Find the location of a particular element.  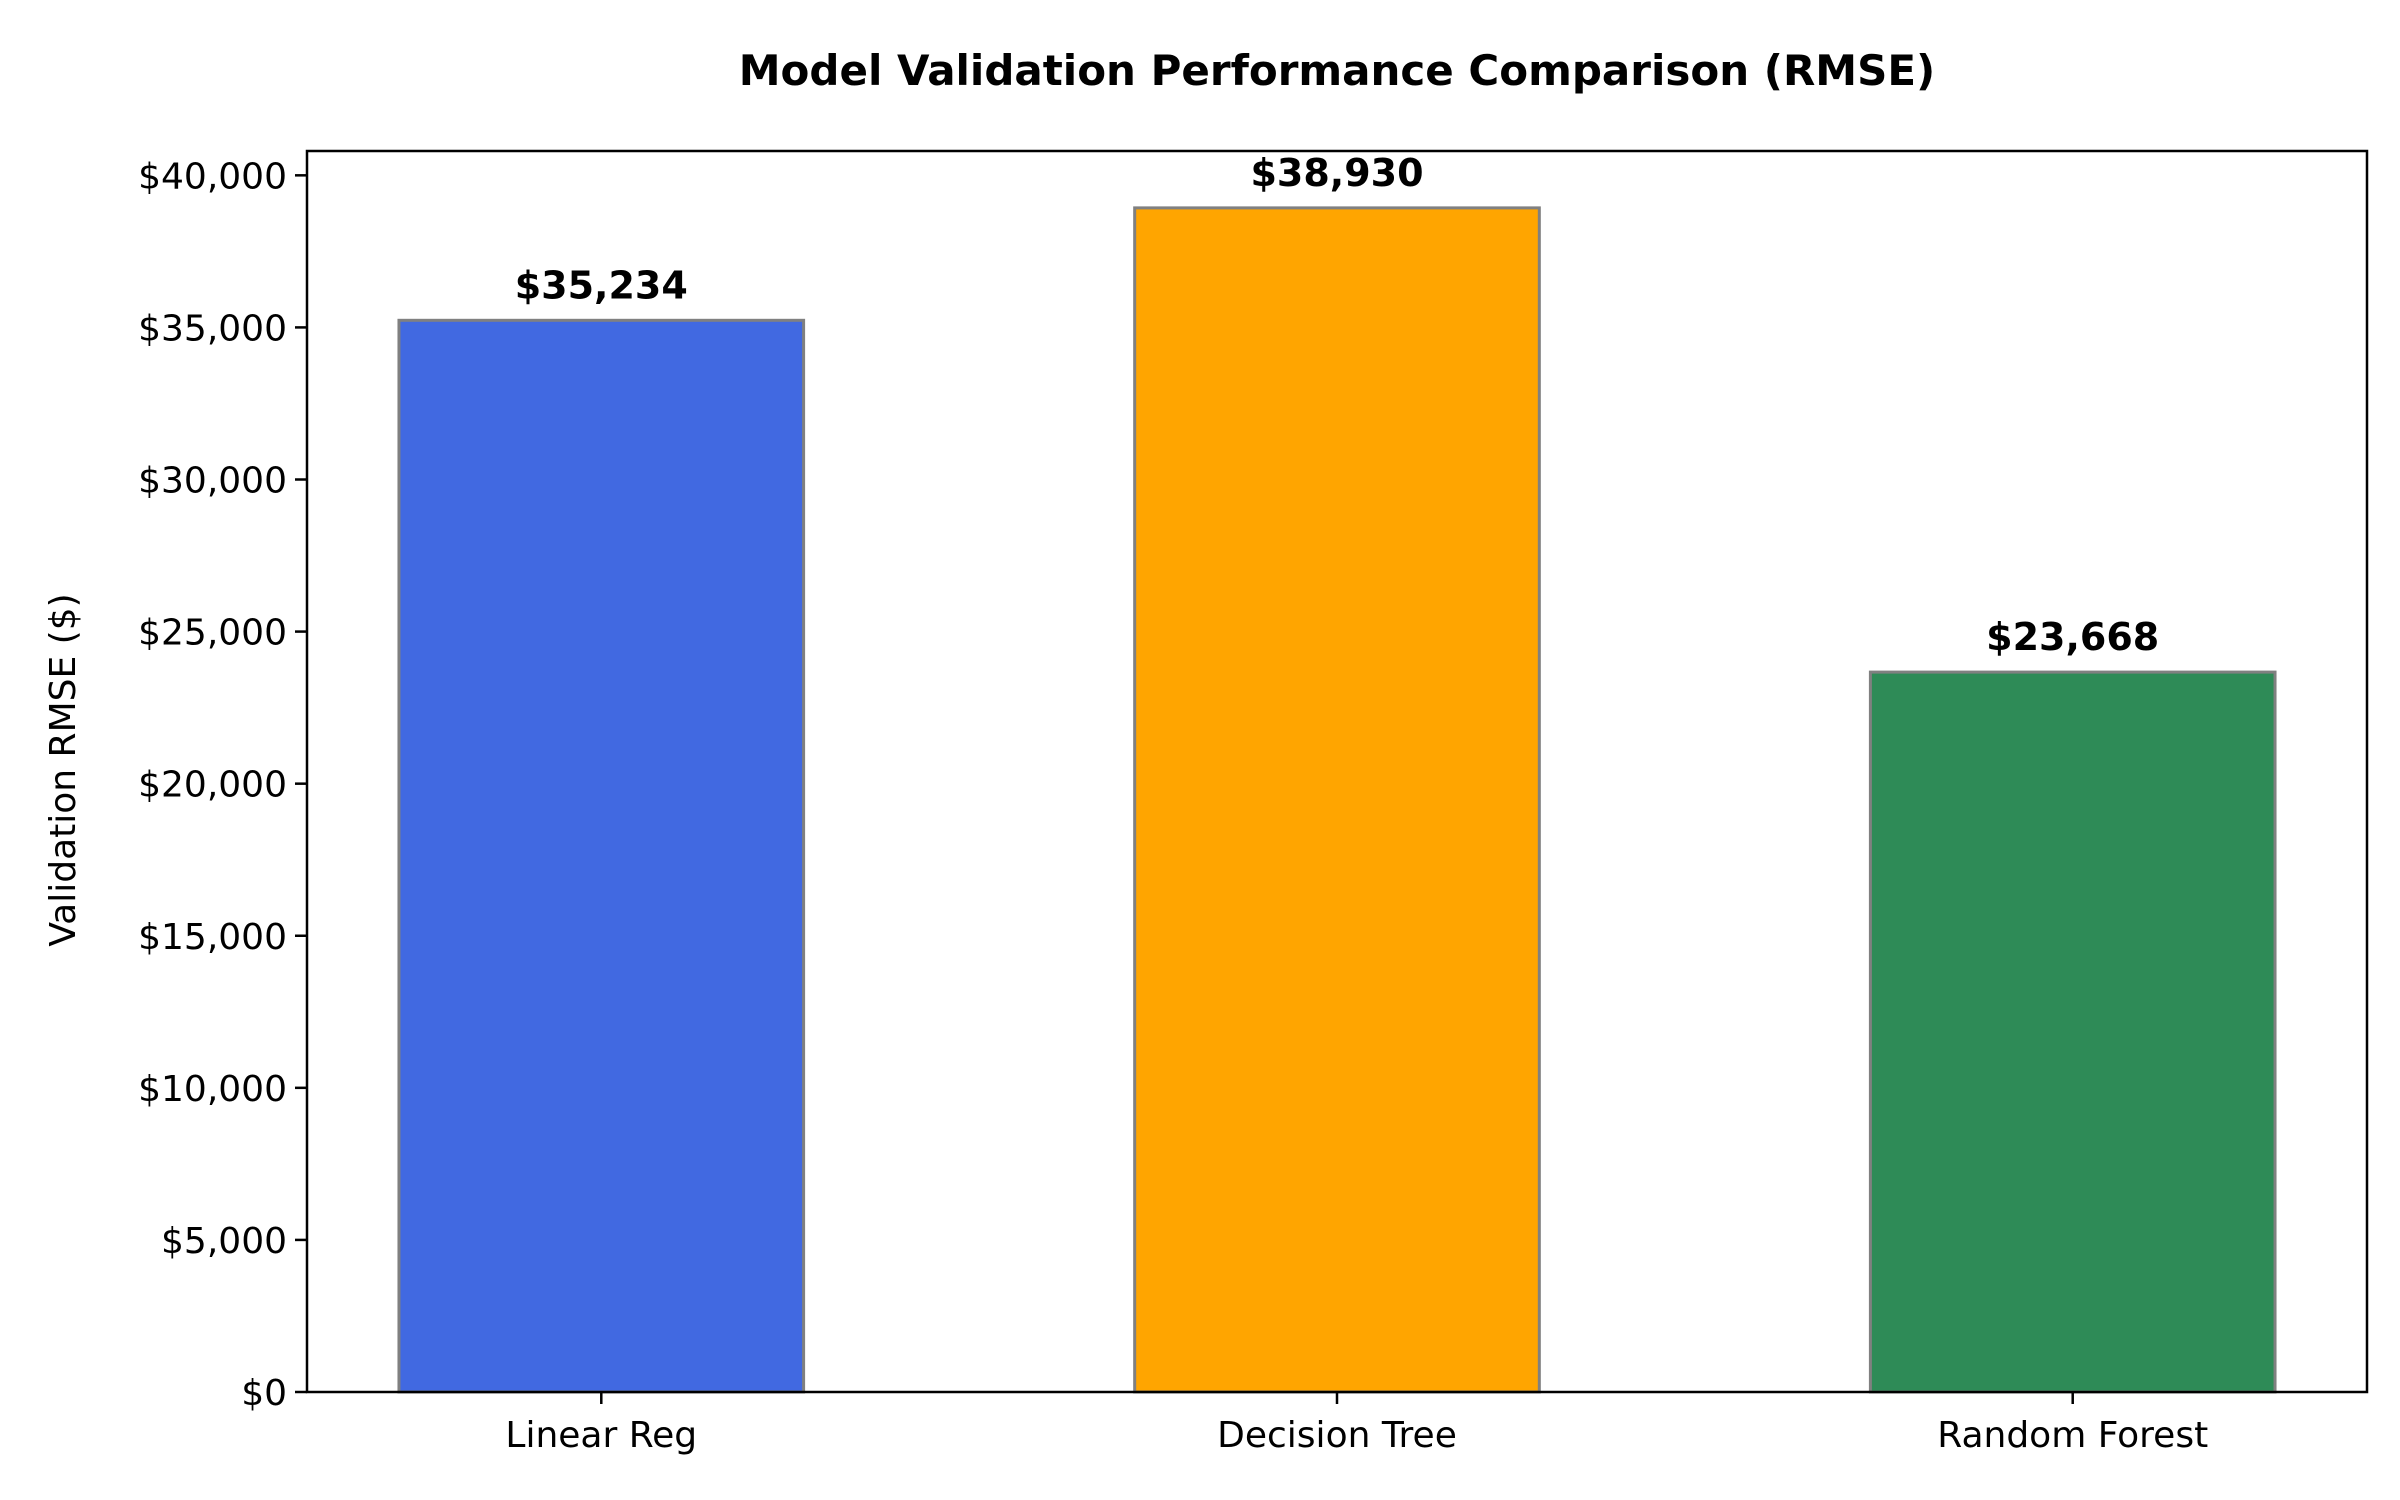

y-tick-label: $40,000 is located at coordinates (212, 176).